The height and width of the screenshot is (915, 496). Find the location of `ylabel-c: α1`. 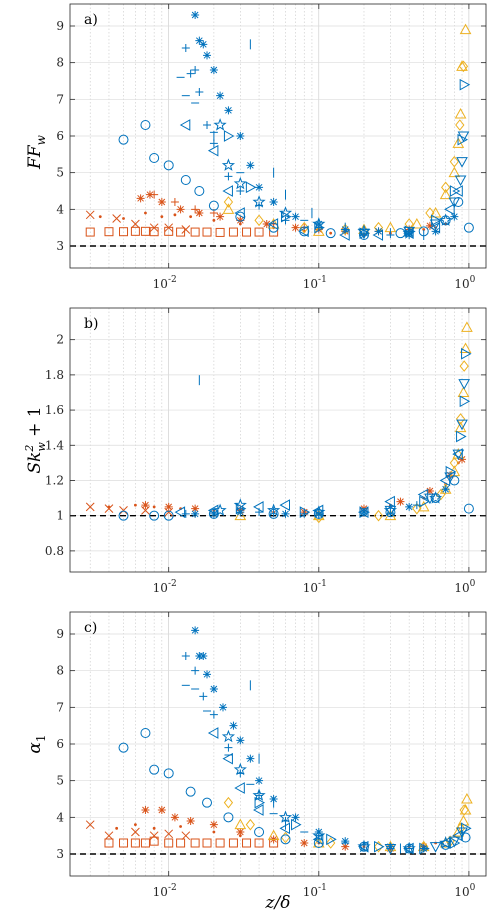

ylabel-c: α1 is located at coordinates (36, 743).